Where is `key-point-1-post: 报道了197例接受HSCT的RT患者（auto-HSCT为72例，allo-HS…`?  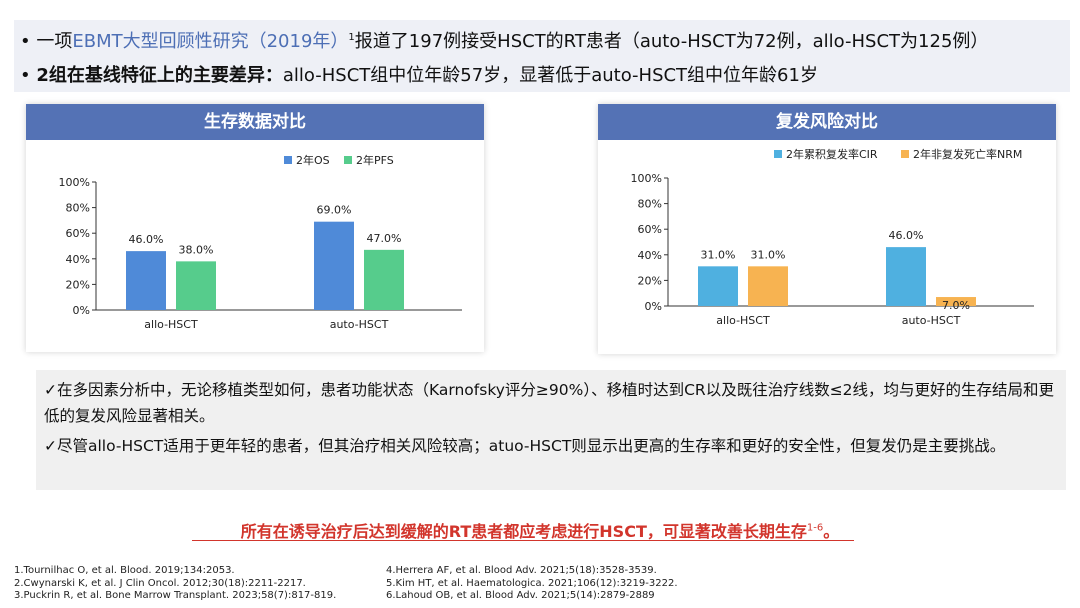
key-point-1-post: 报道了197例接受HSCT的RT患者（auto-HSCT为72例，allo-HS… is located at coordinates (671, 41).